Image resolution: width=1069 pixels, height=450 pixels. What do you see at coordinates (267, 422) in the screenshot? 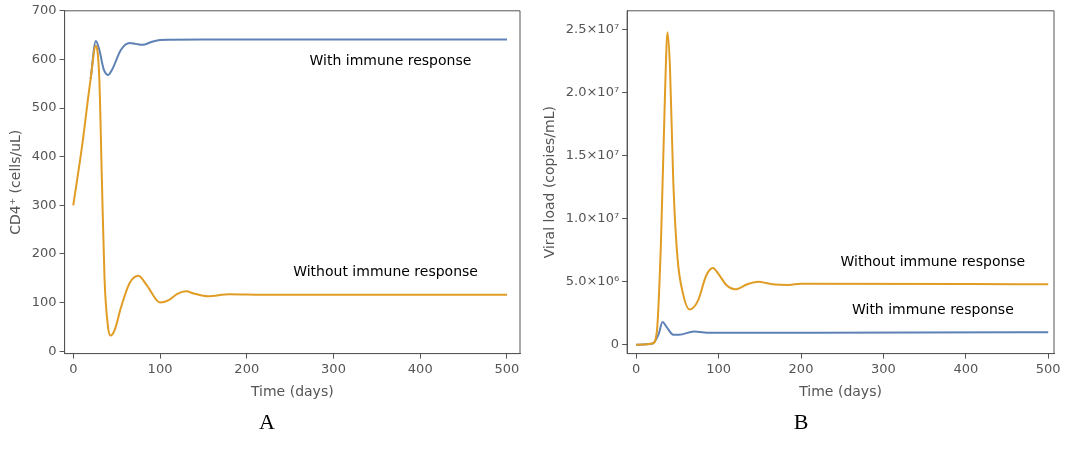
I see `text: A` at bounding box center [267, 422].